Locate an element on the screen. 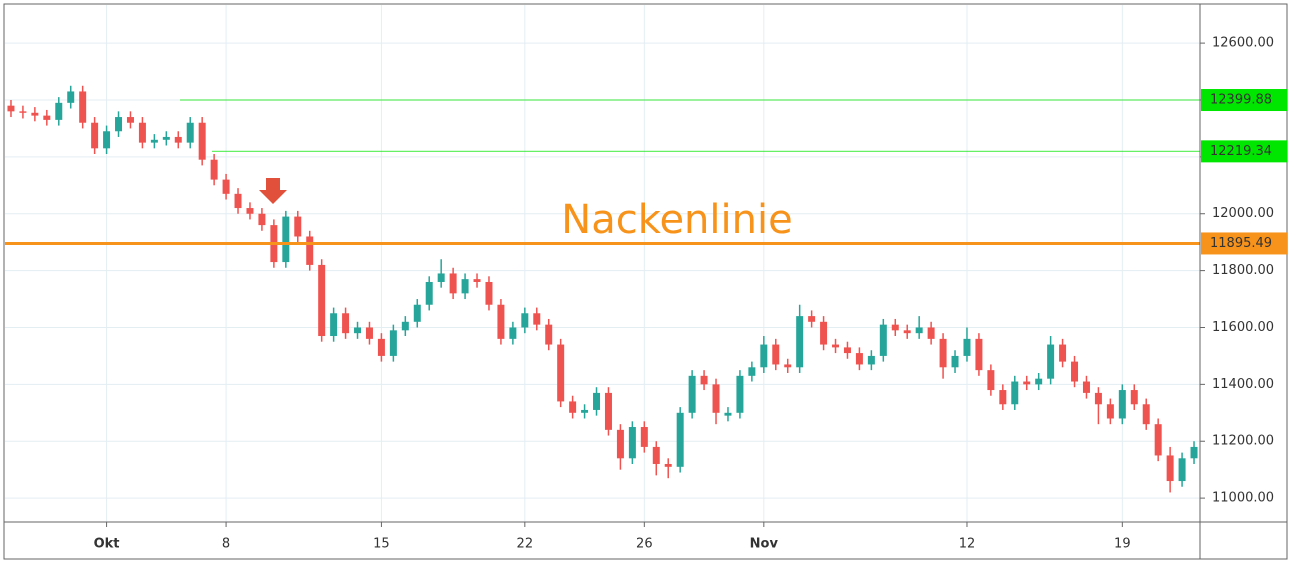 The height and width of the screenshot is (577, 1294). x-tick-label: 19 is located at coordinates (1122, 544).